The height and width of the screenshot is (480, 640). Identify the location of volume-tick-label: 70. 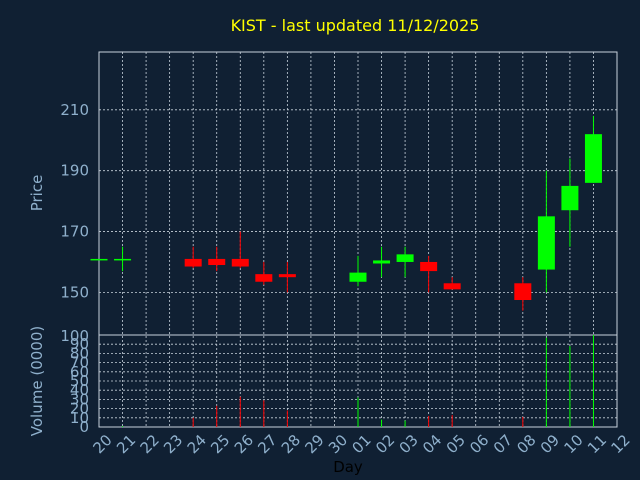
(79, 363).